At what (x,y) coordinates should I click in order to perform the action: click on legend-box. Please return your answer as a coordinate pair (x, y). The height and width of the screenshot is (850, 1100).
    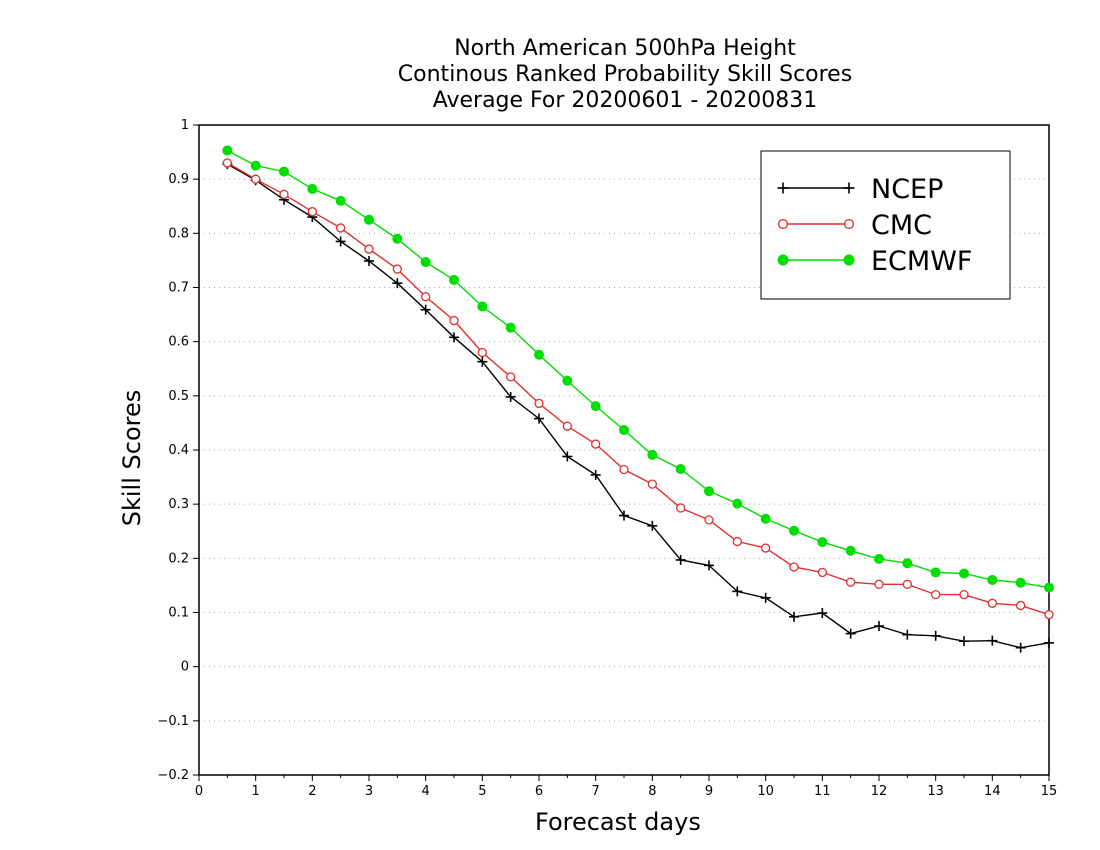
    Looking at the image, I should click on (885, 225).